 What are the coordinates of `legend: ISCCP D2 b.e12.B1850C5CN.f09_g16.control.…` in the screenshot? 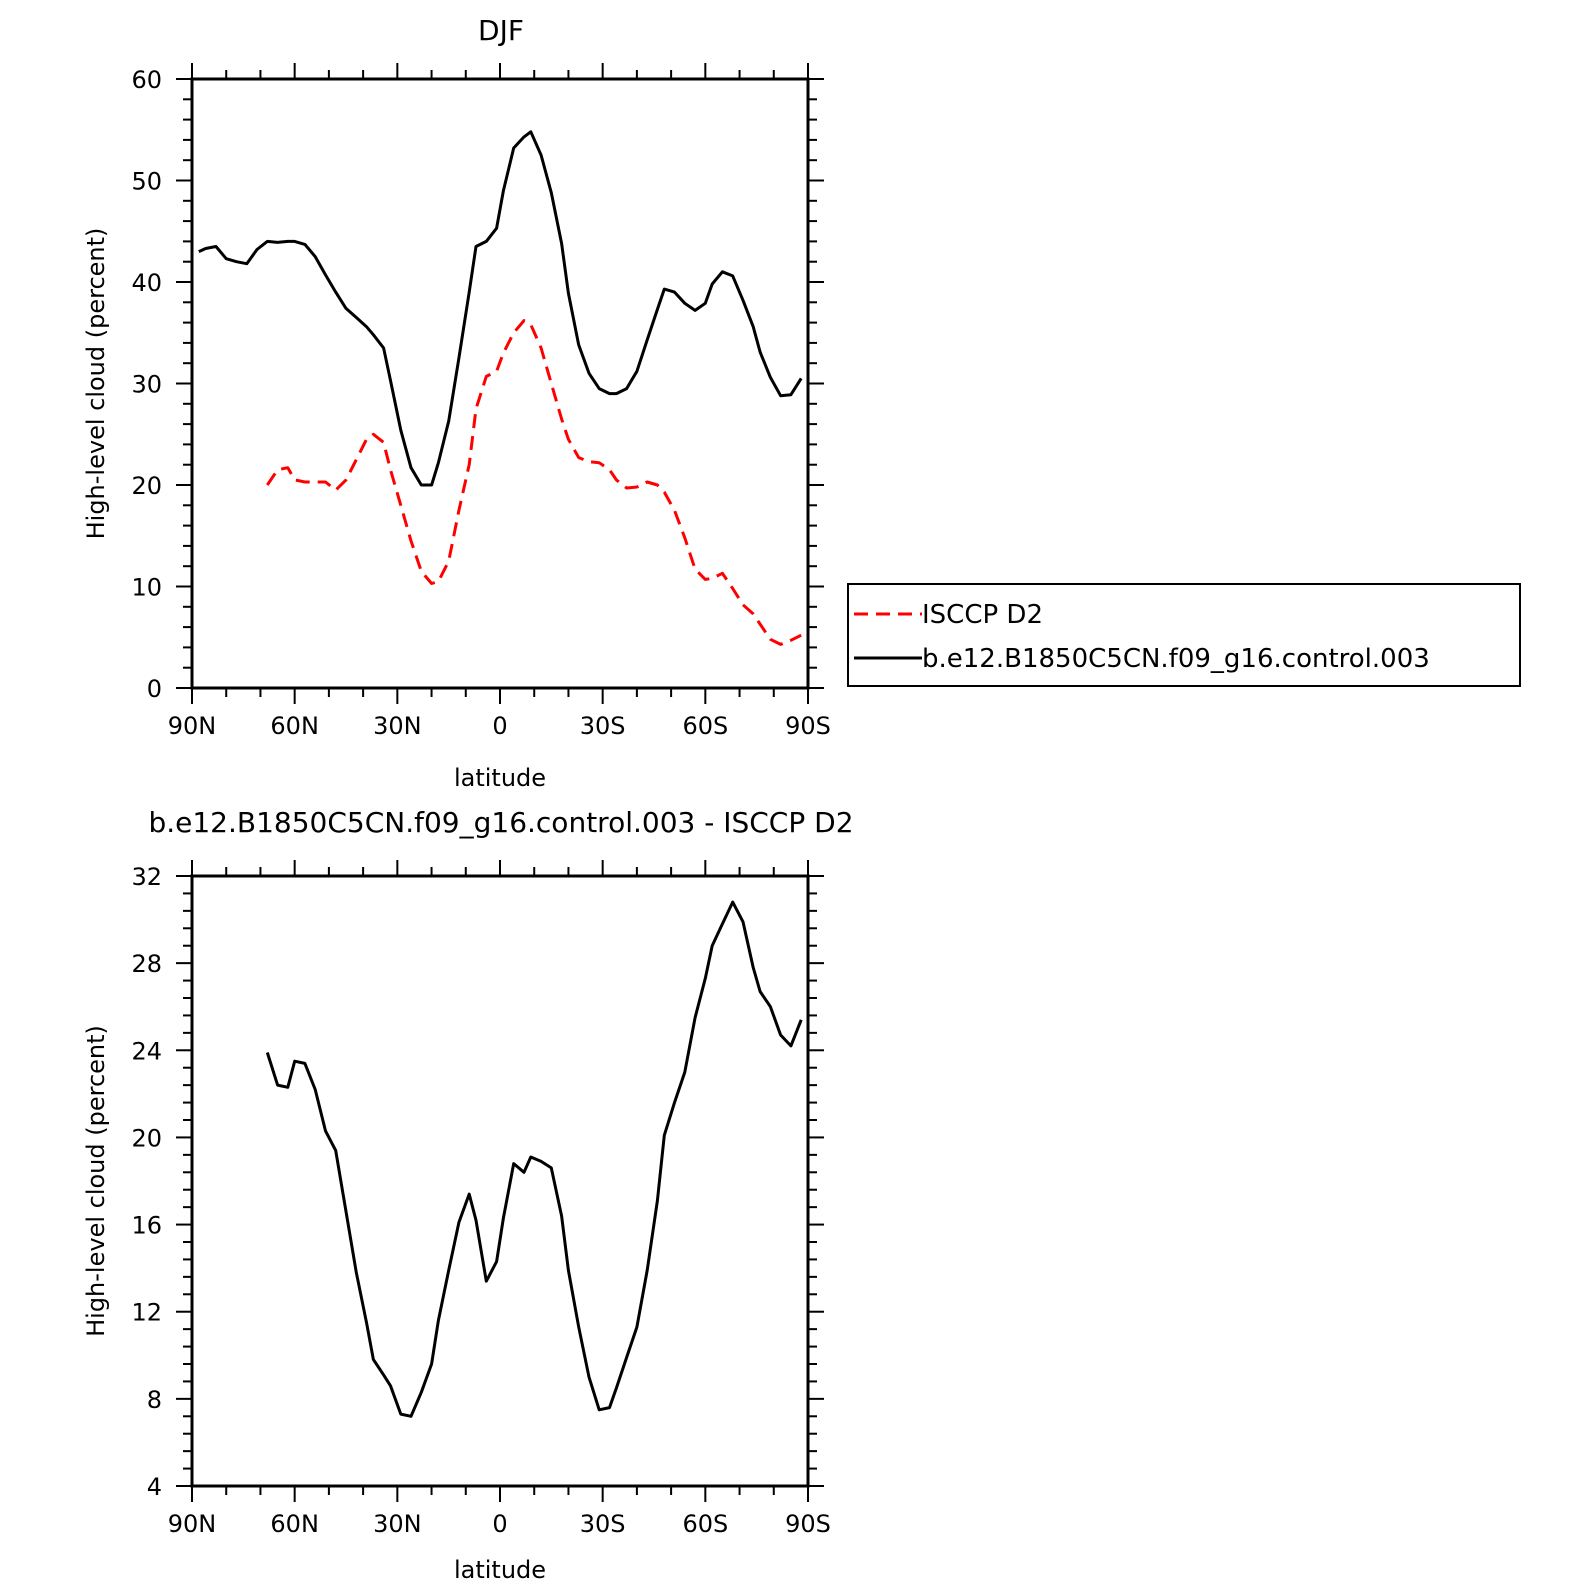 It's located at (1184, 635).